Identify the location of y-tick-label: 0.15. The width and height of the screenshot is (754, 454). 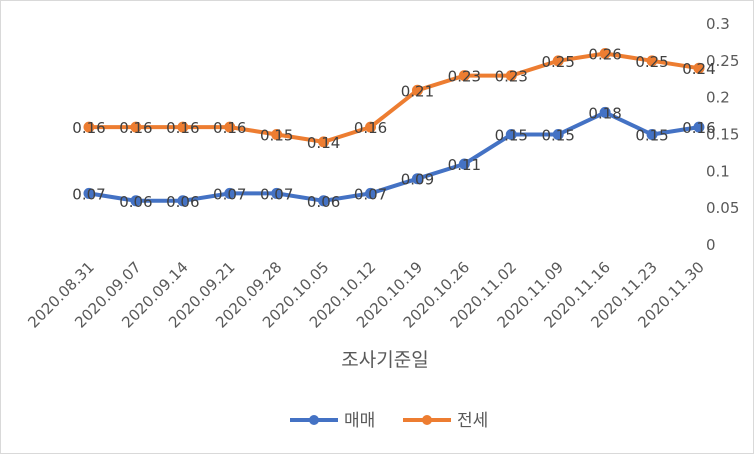
(722, 135).